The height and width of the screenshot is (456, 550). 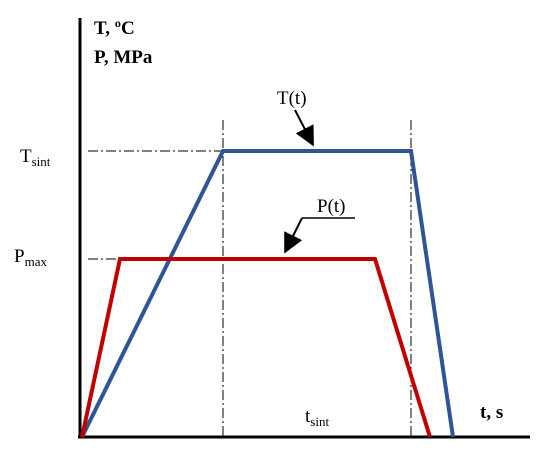 I want to click on curve-label: T(t), so click(x=292, y=98).